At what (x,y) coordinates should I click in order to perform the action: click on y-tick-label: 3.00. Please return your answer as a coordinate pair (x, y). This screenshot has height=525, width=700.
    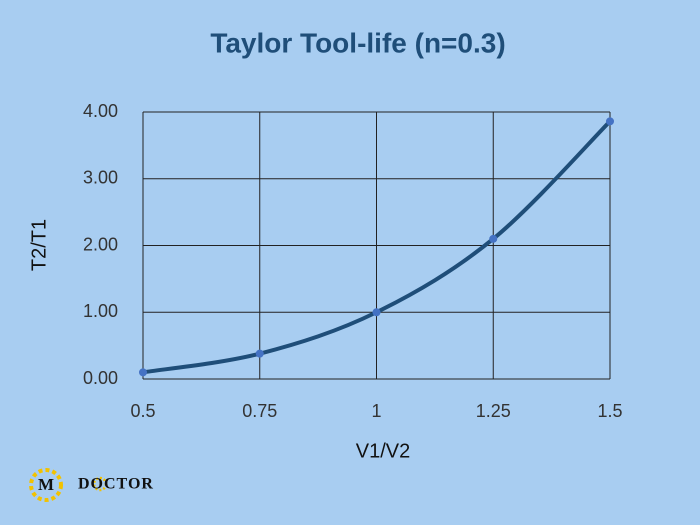
    Looking at the image, I should click on (100, 178).